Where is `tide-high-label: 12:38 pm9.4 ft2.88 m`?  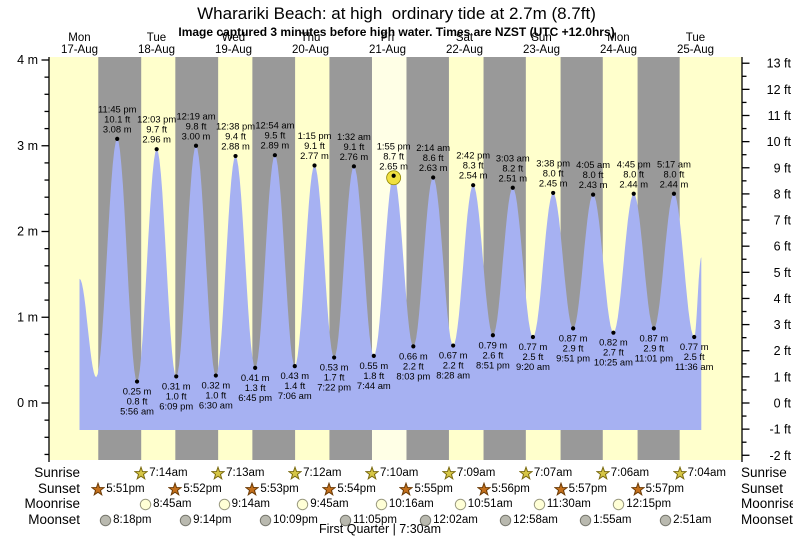 tide-high-label: 12:38 pm9.4 ft2.88 m is located at coordinates (235, 136).